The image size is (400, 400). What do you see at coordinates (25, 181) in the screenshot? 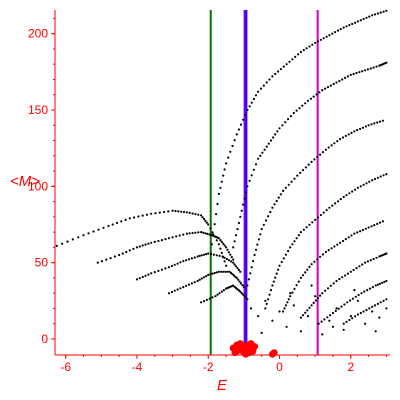
I see `y-axis-label: <M>` at bounding box center [25, 181].